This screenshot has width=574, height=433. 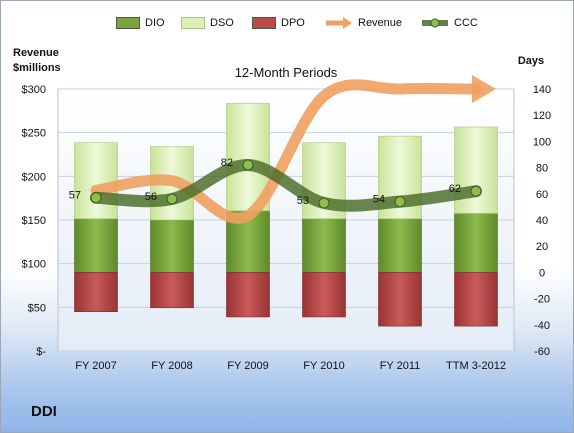 What do you see at coordinates (323, 366) in the screenshot?
I see `category-label: FY 2010` at bounding box center [323, 366].